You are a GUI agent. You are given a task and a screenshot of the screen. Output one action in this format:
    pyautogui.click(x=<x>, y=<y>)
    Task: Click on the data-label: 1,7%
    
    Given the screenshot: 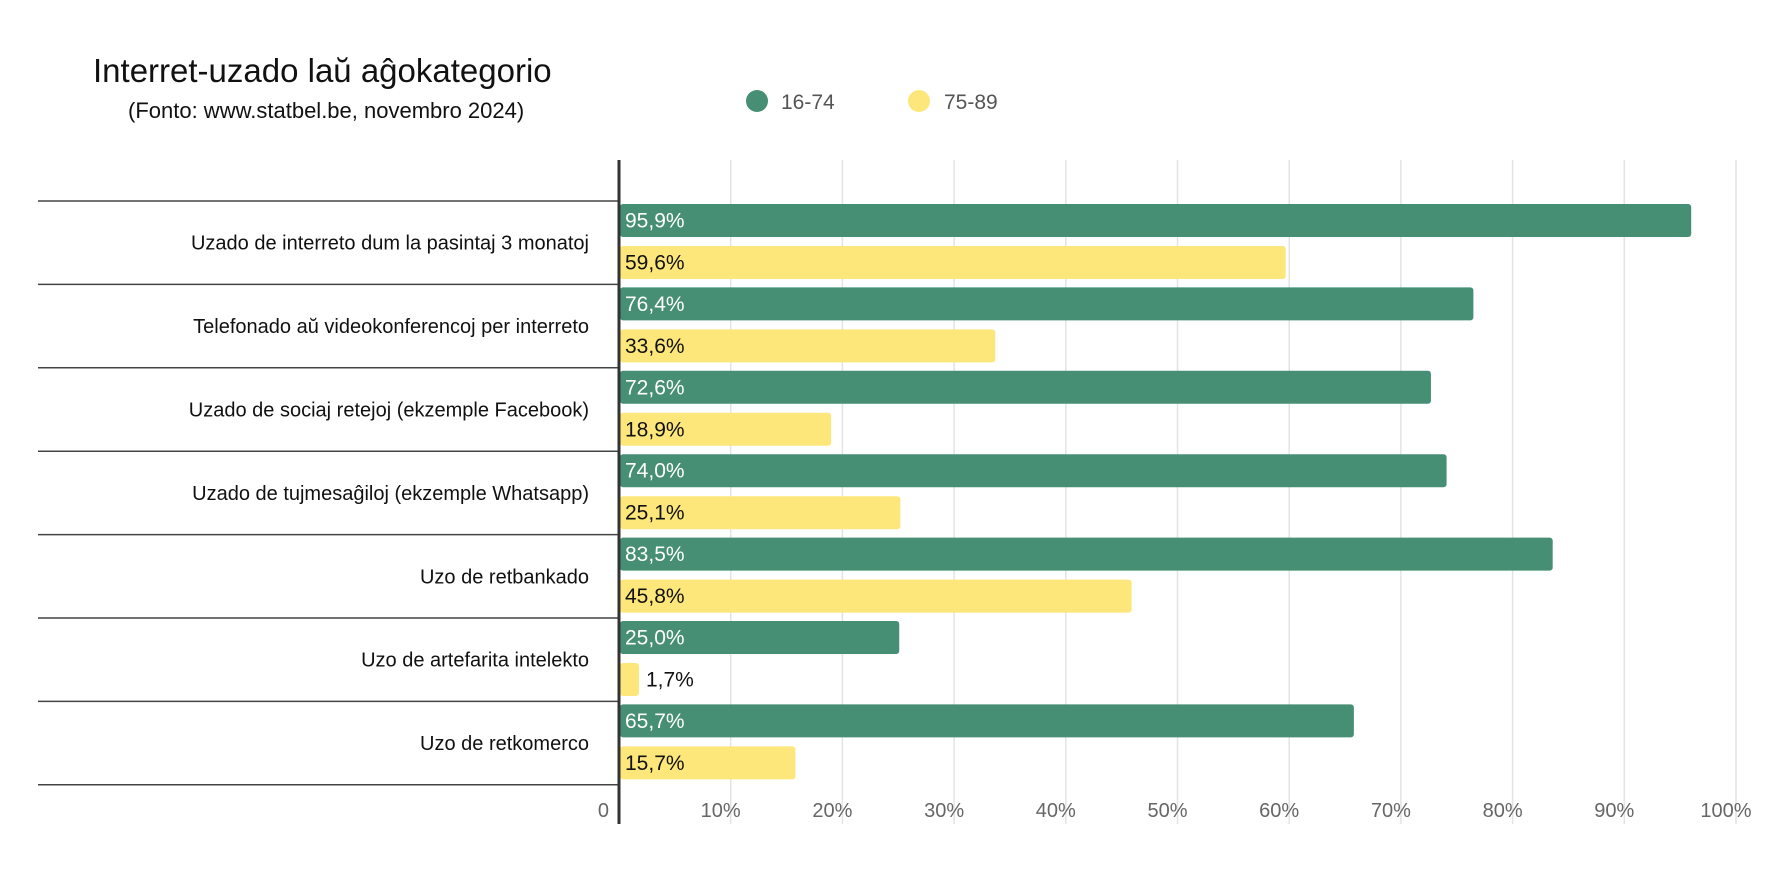 What is the action you would take?
    pyautogui.click(x=670, y=680)
    